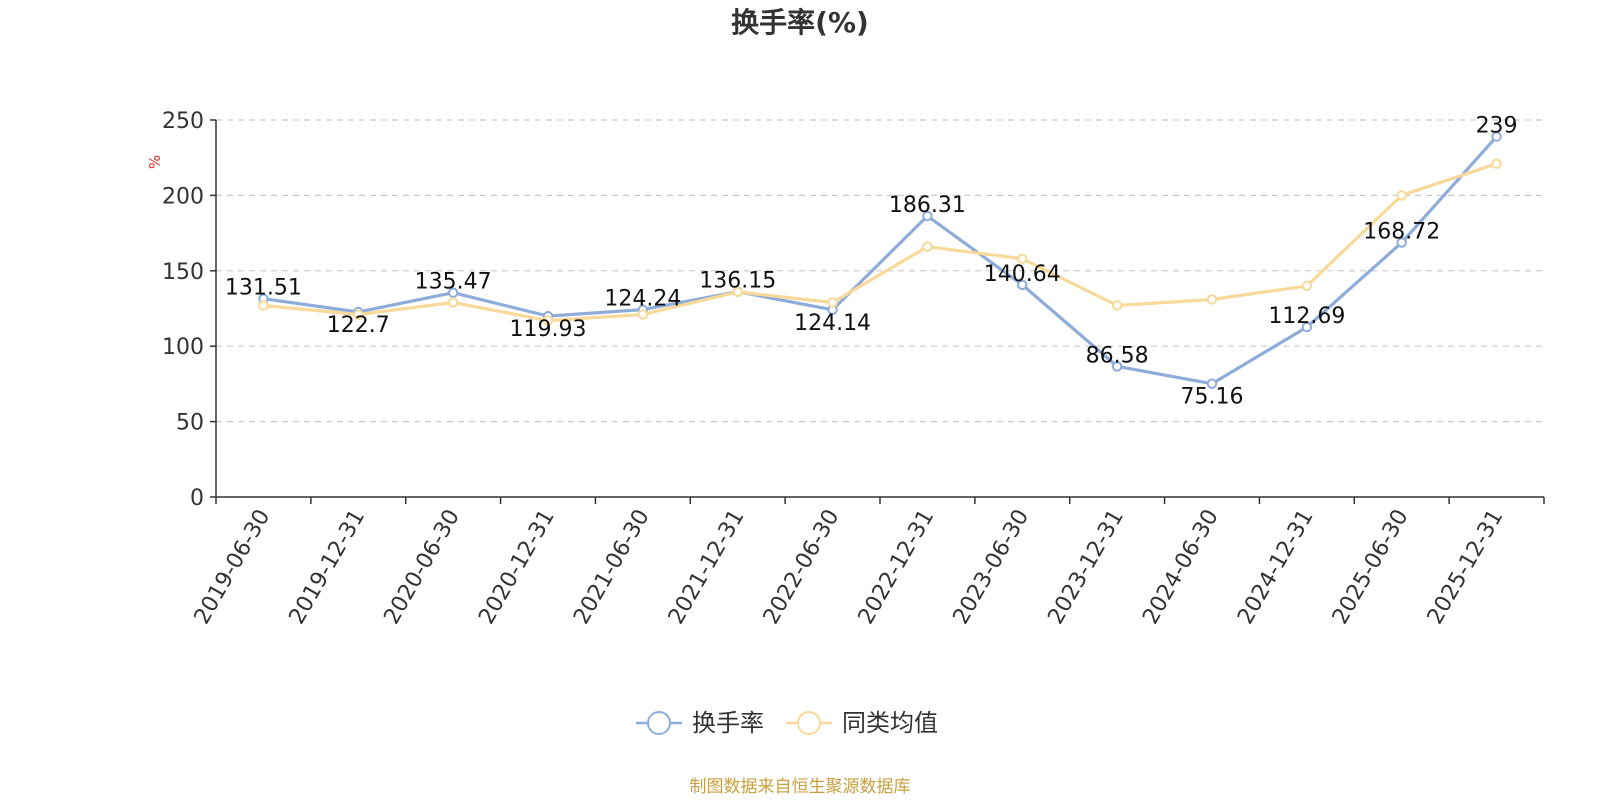 This screenshot has height=804, width=1600. What do you see at coordinates (422, 566) in the screenshot?
I see `x-tick-label: 2020-06-30` at bounding box center [422, 566].